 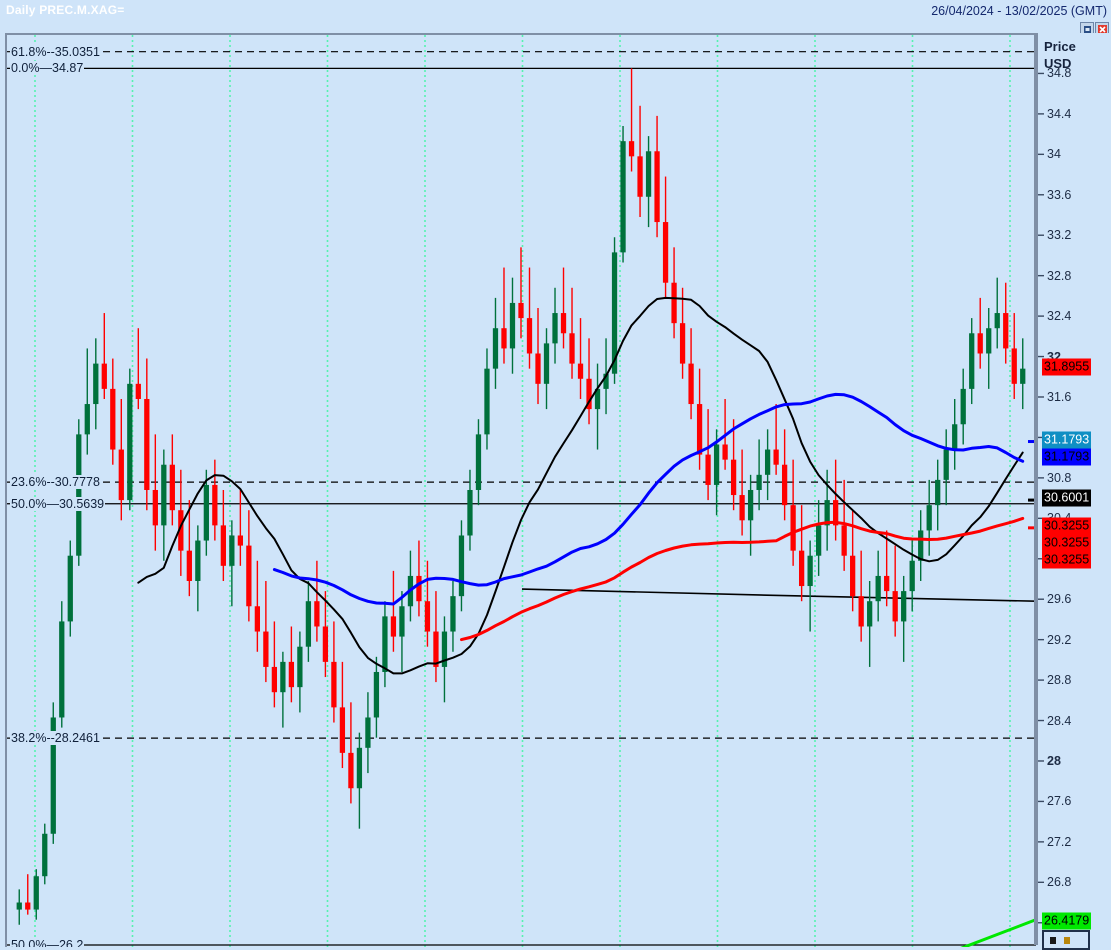 What do you see at coordinates (1059, 841) in the screenshot?
I see `axis-tick-label: 27.2` at bounding box center [1059, 841].